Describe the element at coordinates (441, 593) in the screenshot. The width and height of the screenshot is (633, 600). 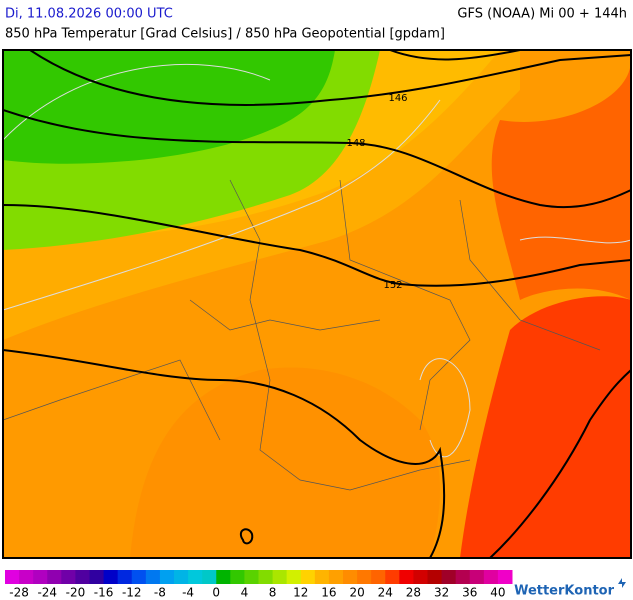
I see `colorbar-tick-label: 32` at that location.